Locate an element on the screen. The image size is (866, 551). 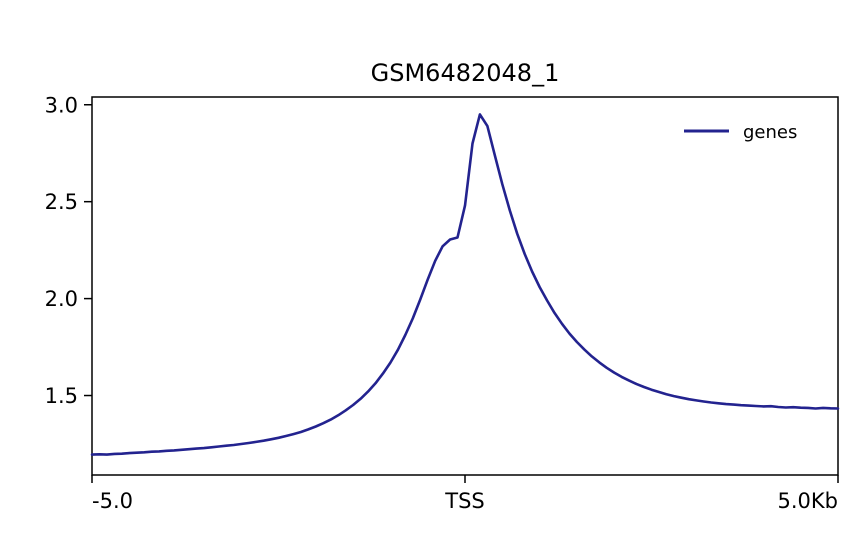
x-axis-ticks: -5.0 TSS 5.0Kb is located at coordinates (465, 494).